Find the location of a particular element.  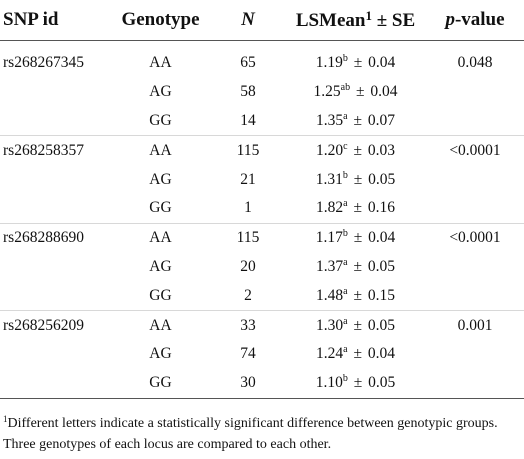

header-lsmean-se: ± SE is located at coordinates (394, 20).